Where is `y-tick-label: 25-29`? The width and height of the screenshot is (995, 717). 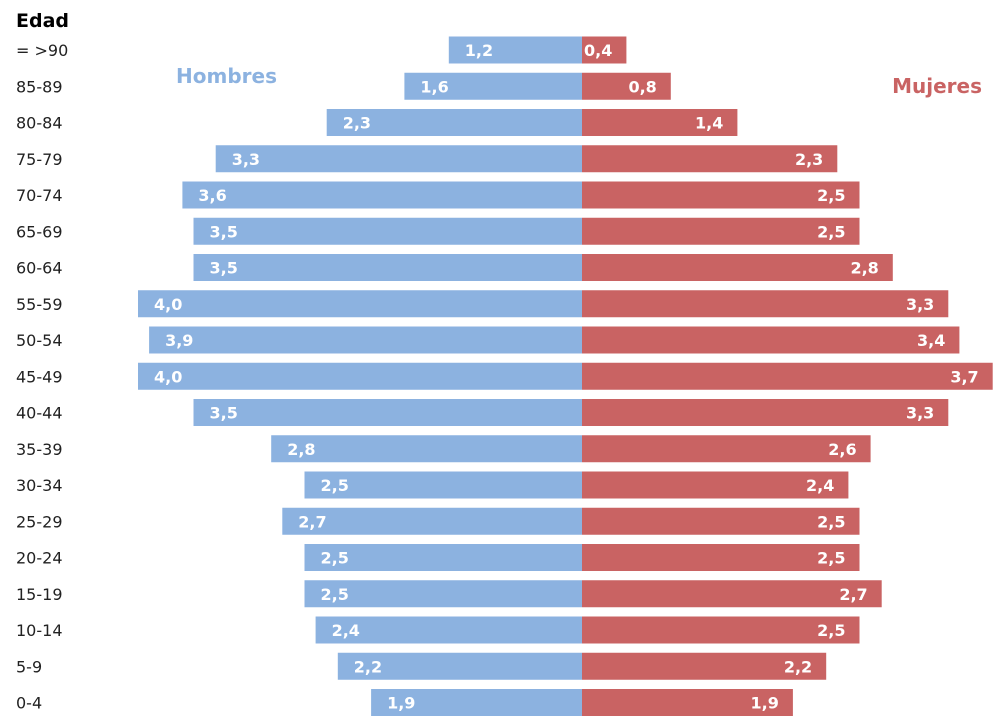 y-tick-label: 25-29 is located at coordinates (39, 521).